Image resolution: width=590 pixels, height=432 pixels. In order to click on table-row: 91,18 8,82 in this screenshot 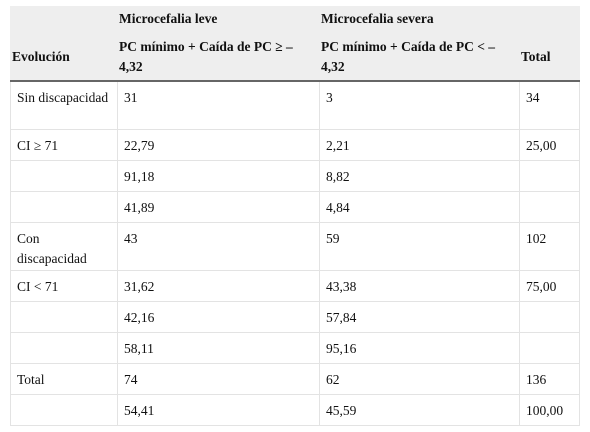, I will do `click(295, 176)`.